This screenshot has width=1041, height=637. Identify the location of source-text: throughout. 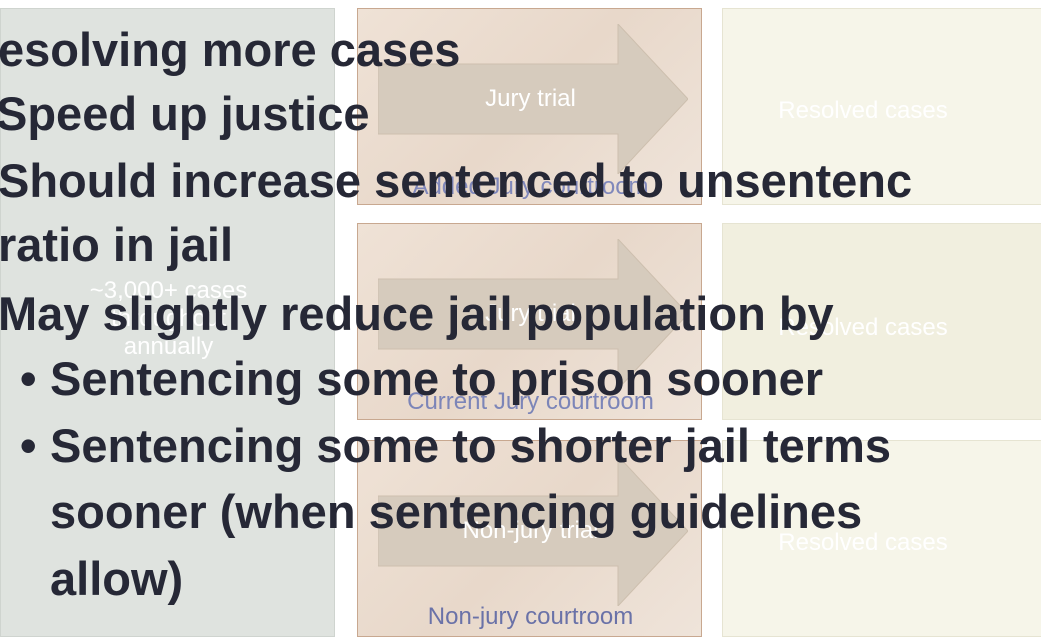
(168, 318).